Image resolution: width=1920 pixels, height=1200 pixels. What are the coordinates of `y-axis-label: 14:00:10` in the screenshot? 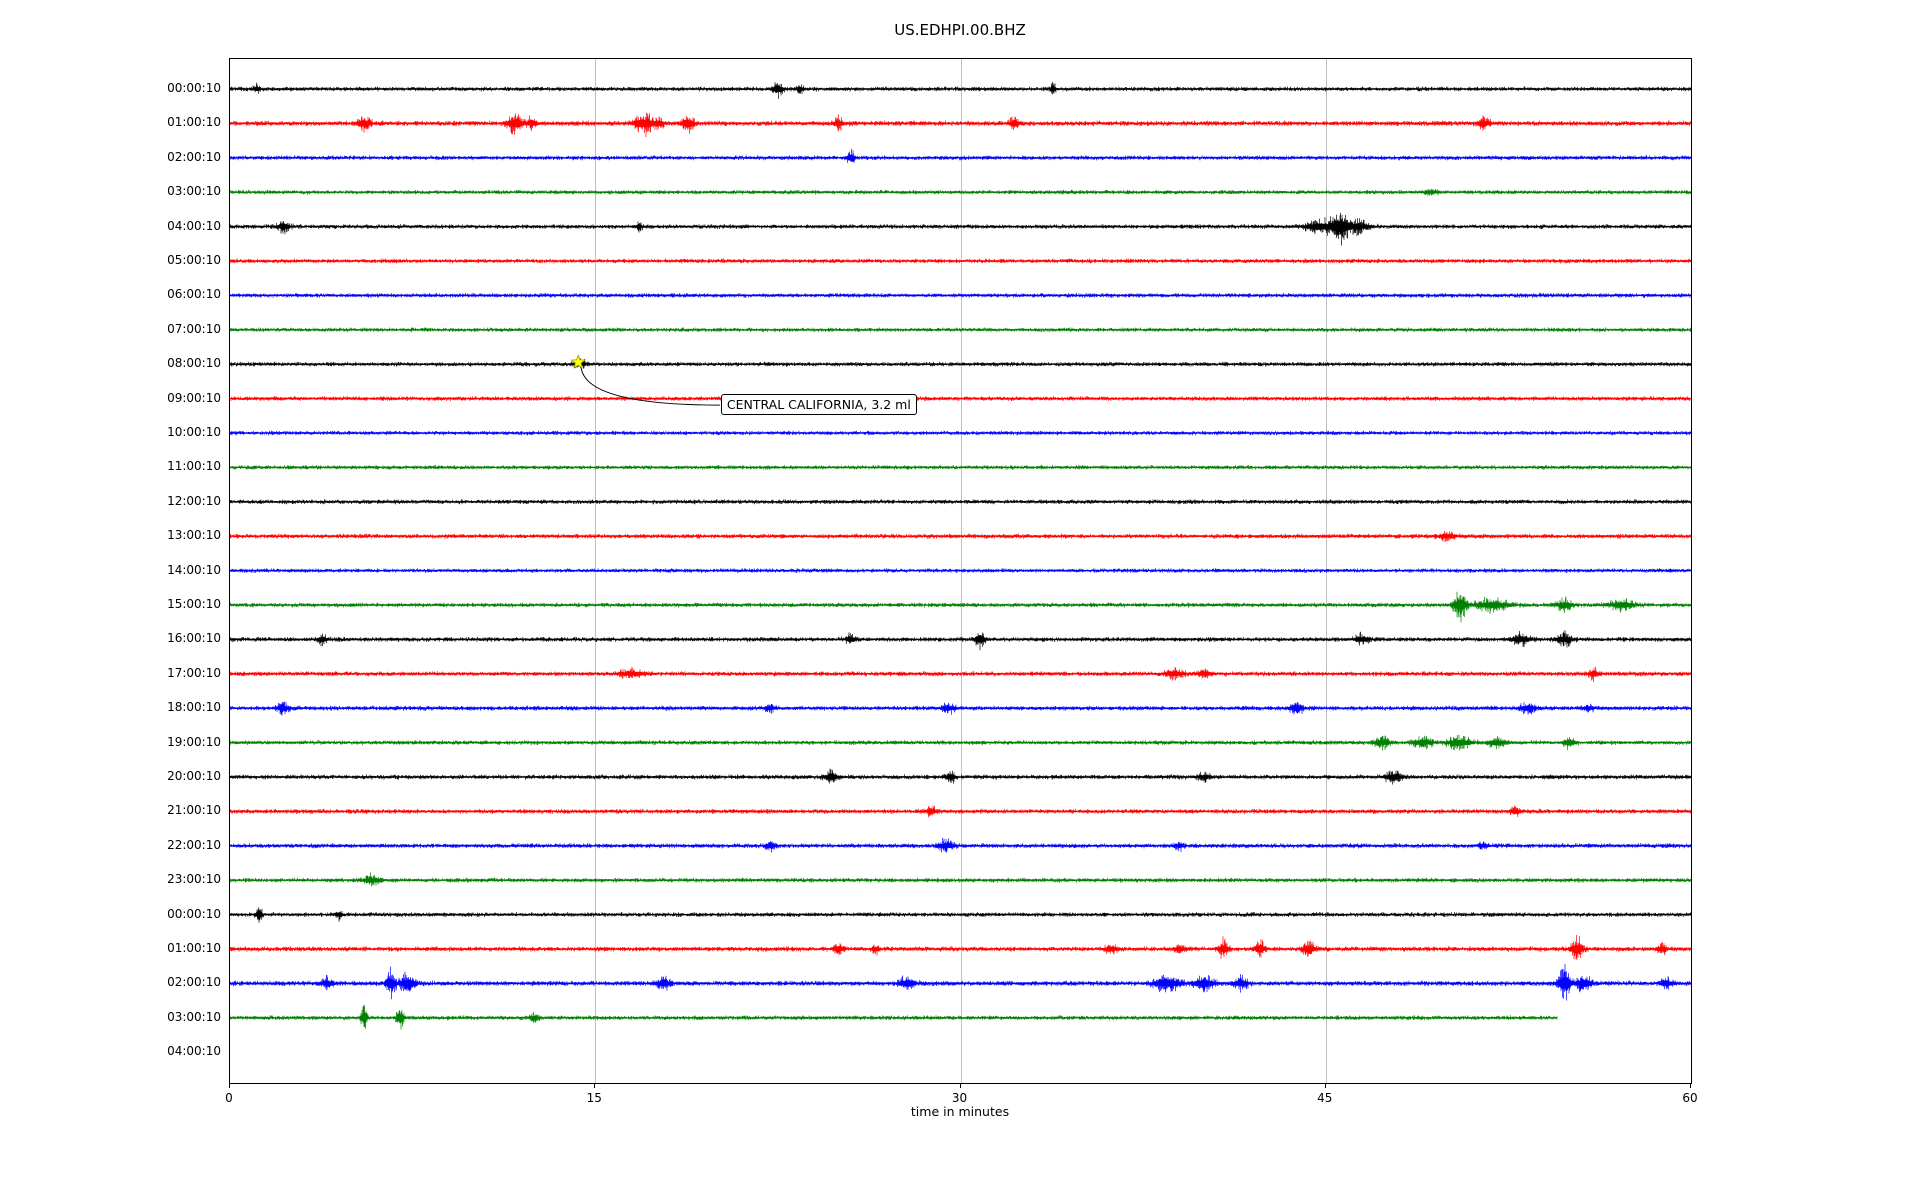 It's located at (194, 569).